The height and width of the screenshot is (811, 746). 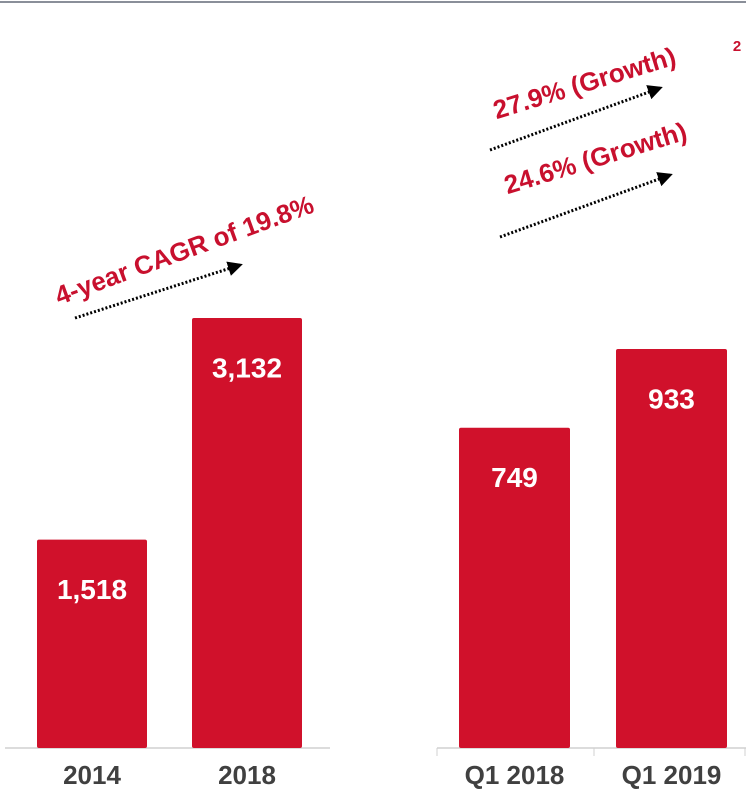 I want to click on annotation: 27.9% (Growth), so click(x=585, y=83).